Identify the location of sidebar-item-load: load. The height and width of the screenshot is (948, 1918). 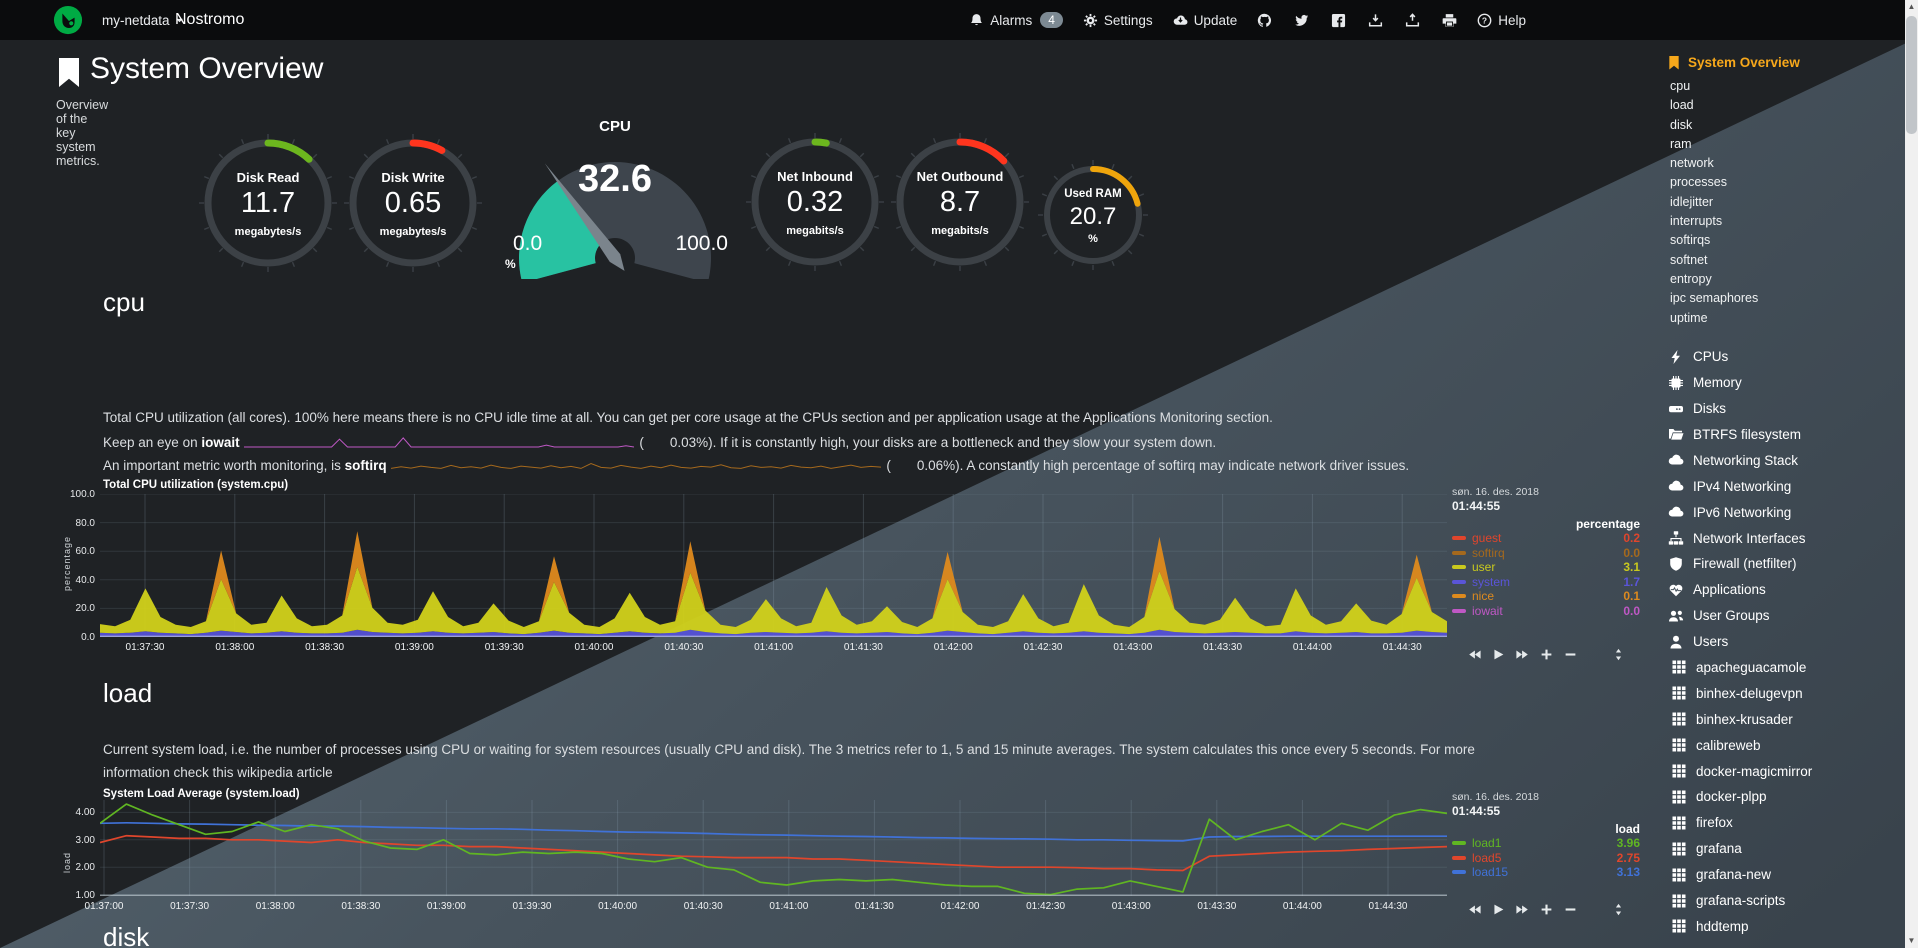
(1682, 105).